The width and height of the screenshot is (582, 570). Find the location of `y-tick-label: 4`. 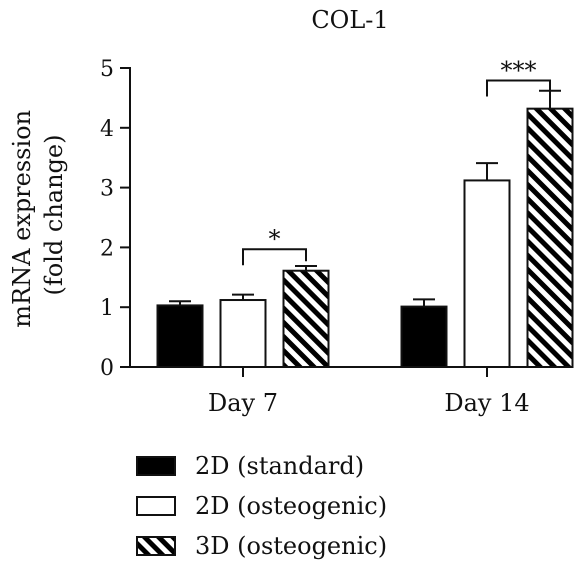

y-tick-label: 4 is located at coordinates (107, 129).